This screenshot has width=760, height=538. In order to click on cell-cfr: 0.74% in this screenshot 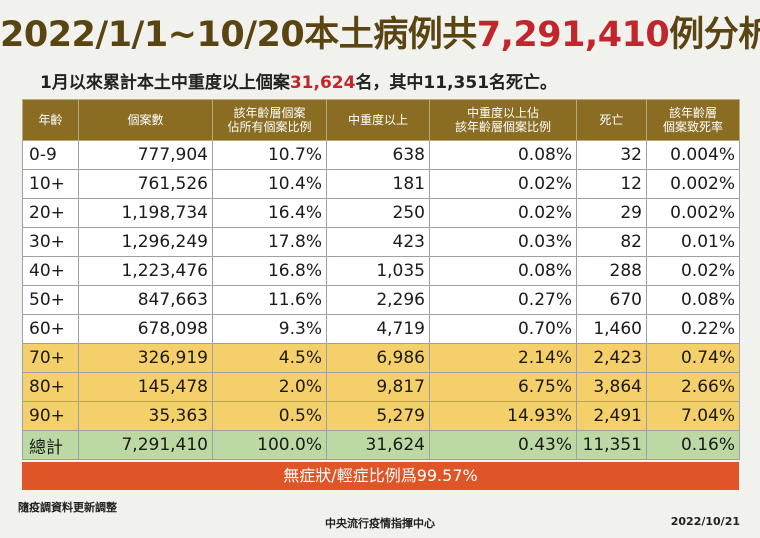, I will do `click(693, 358)`.